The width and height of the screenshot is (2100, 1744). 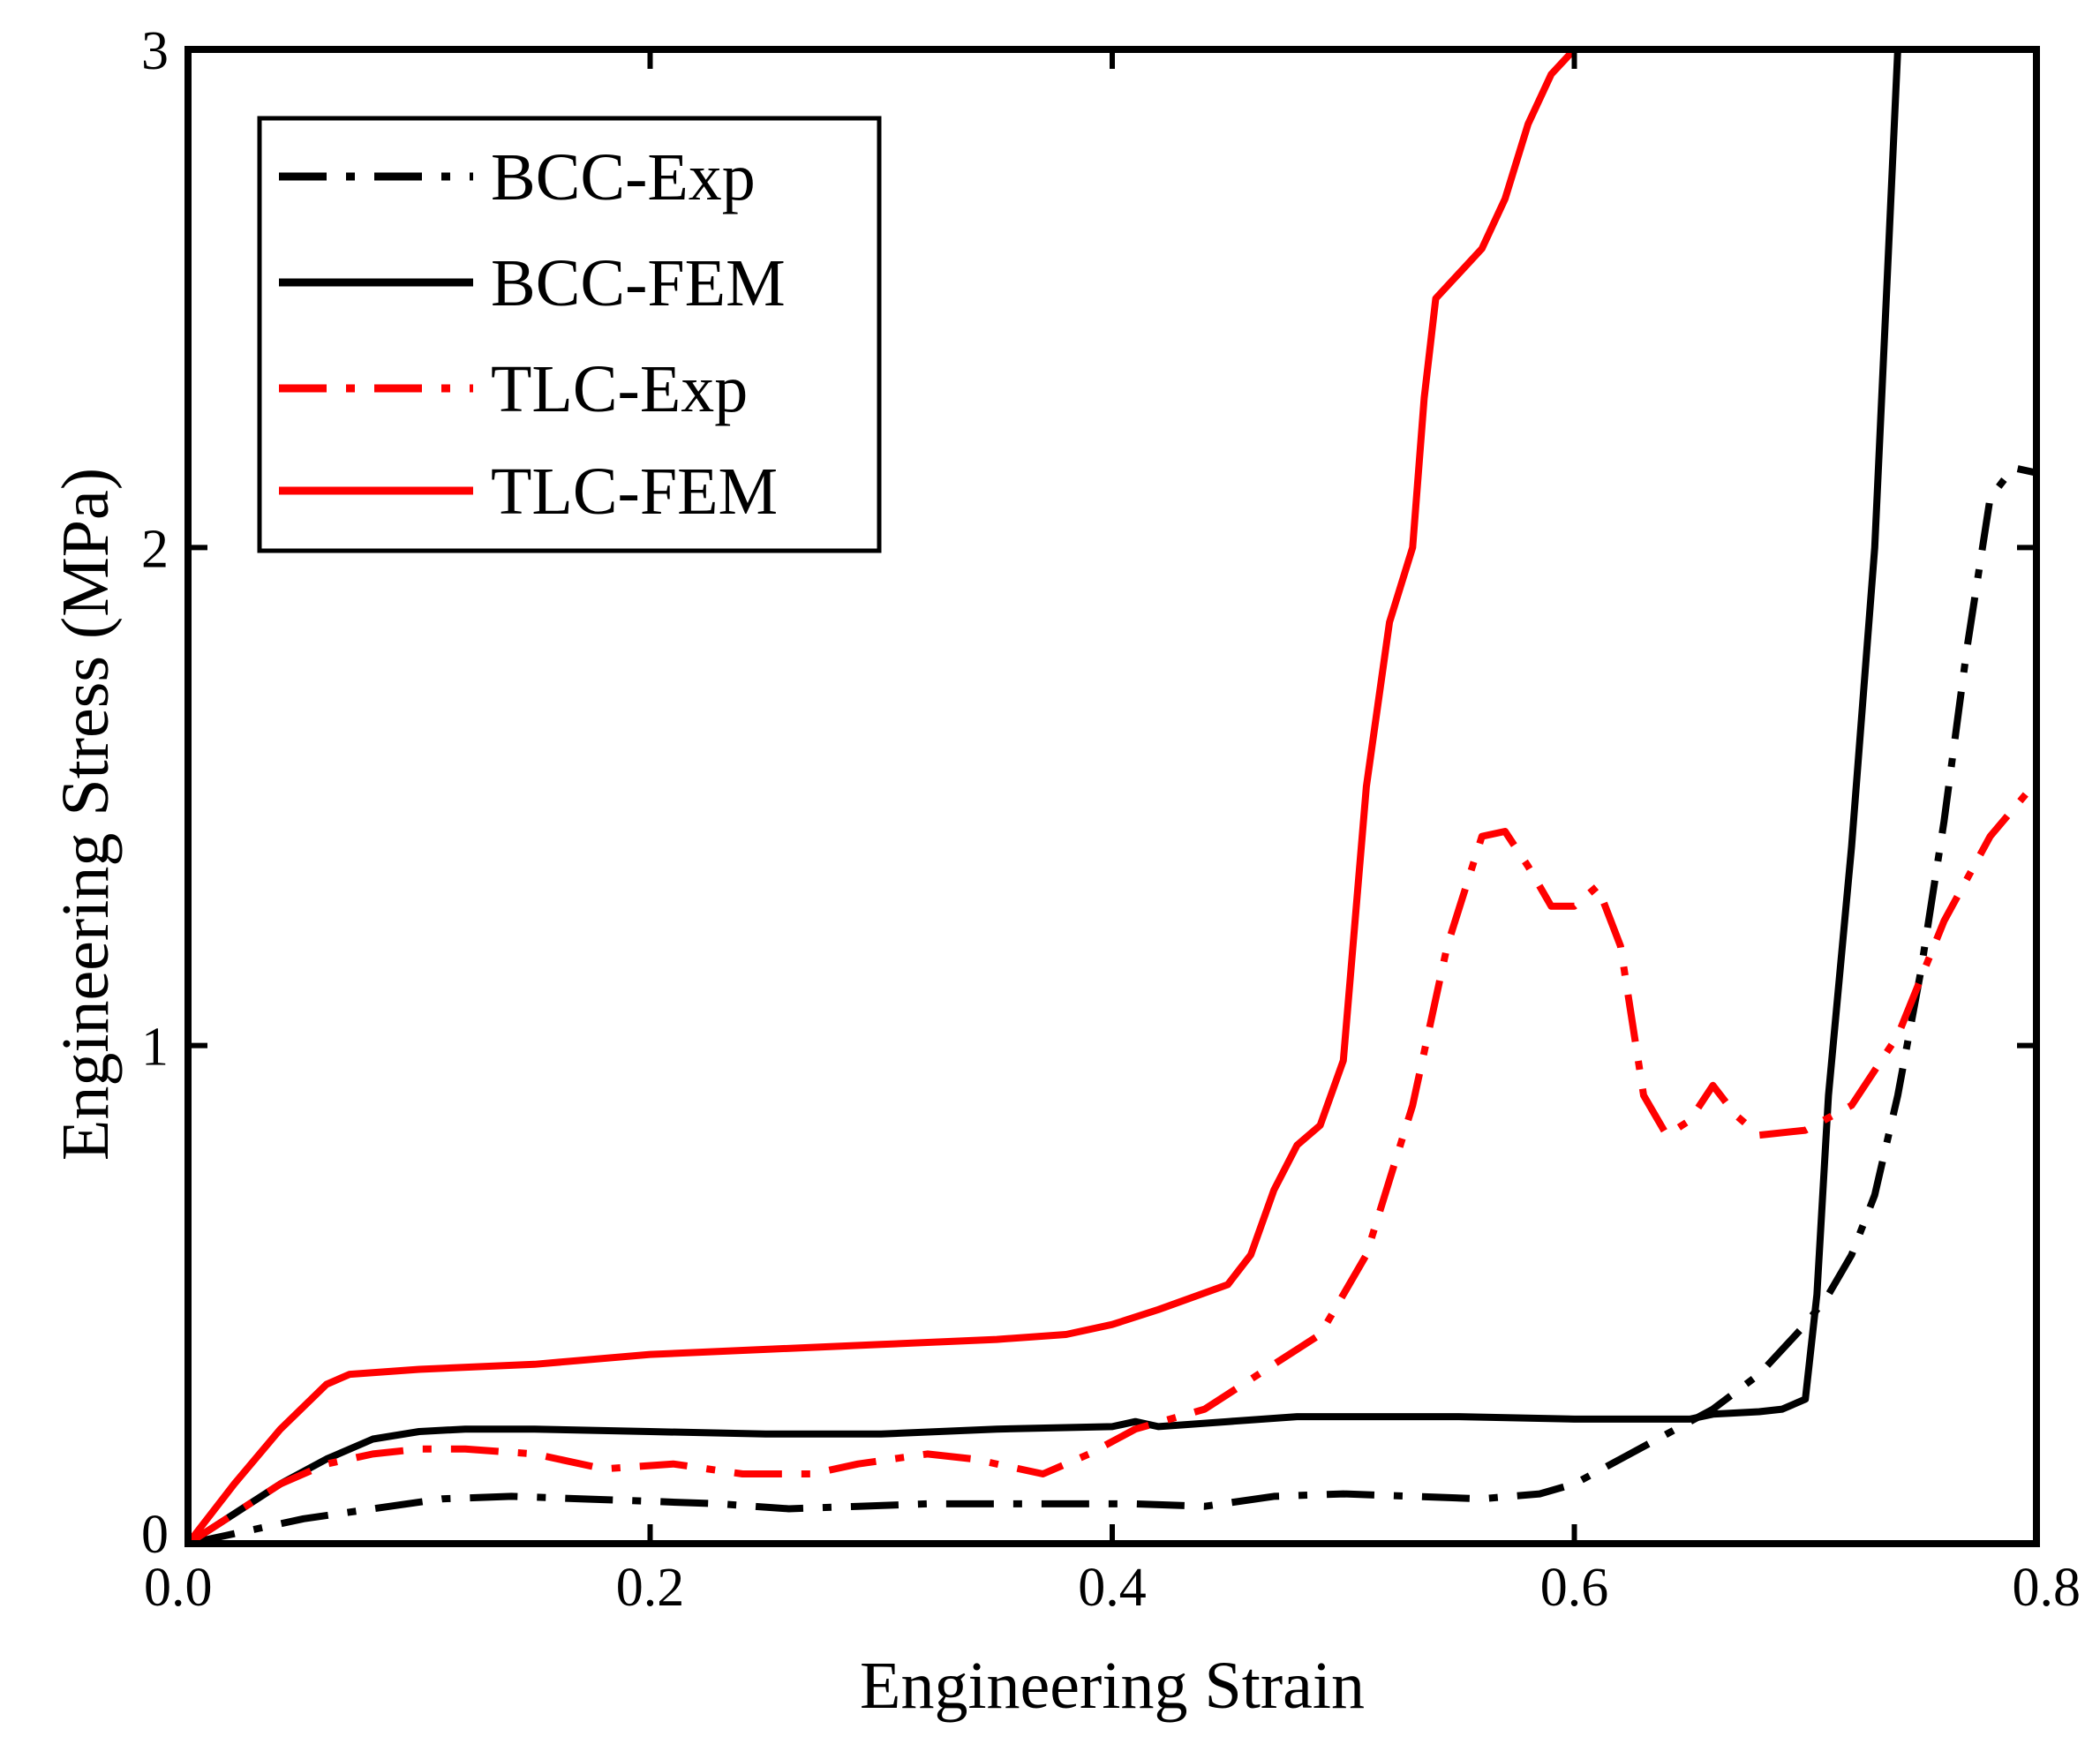 What do you see at coordinates (619, 389) in the screenshot?
I see `legend-label-tlc-exp: TLC-Exp` at bounding box center [619, 389].